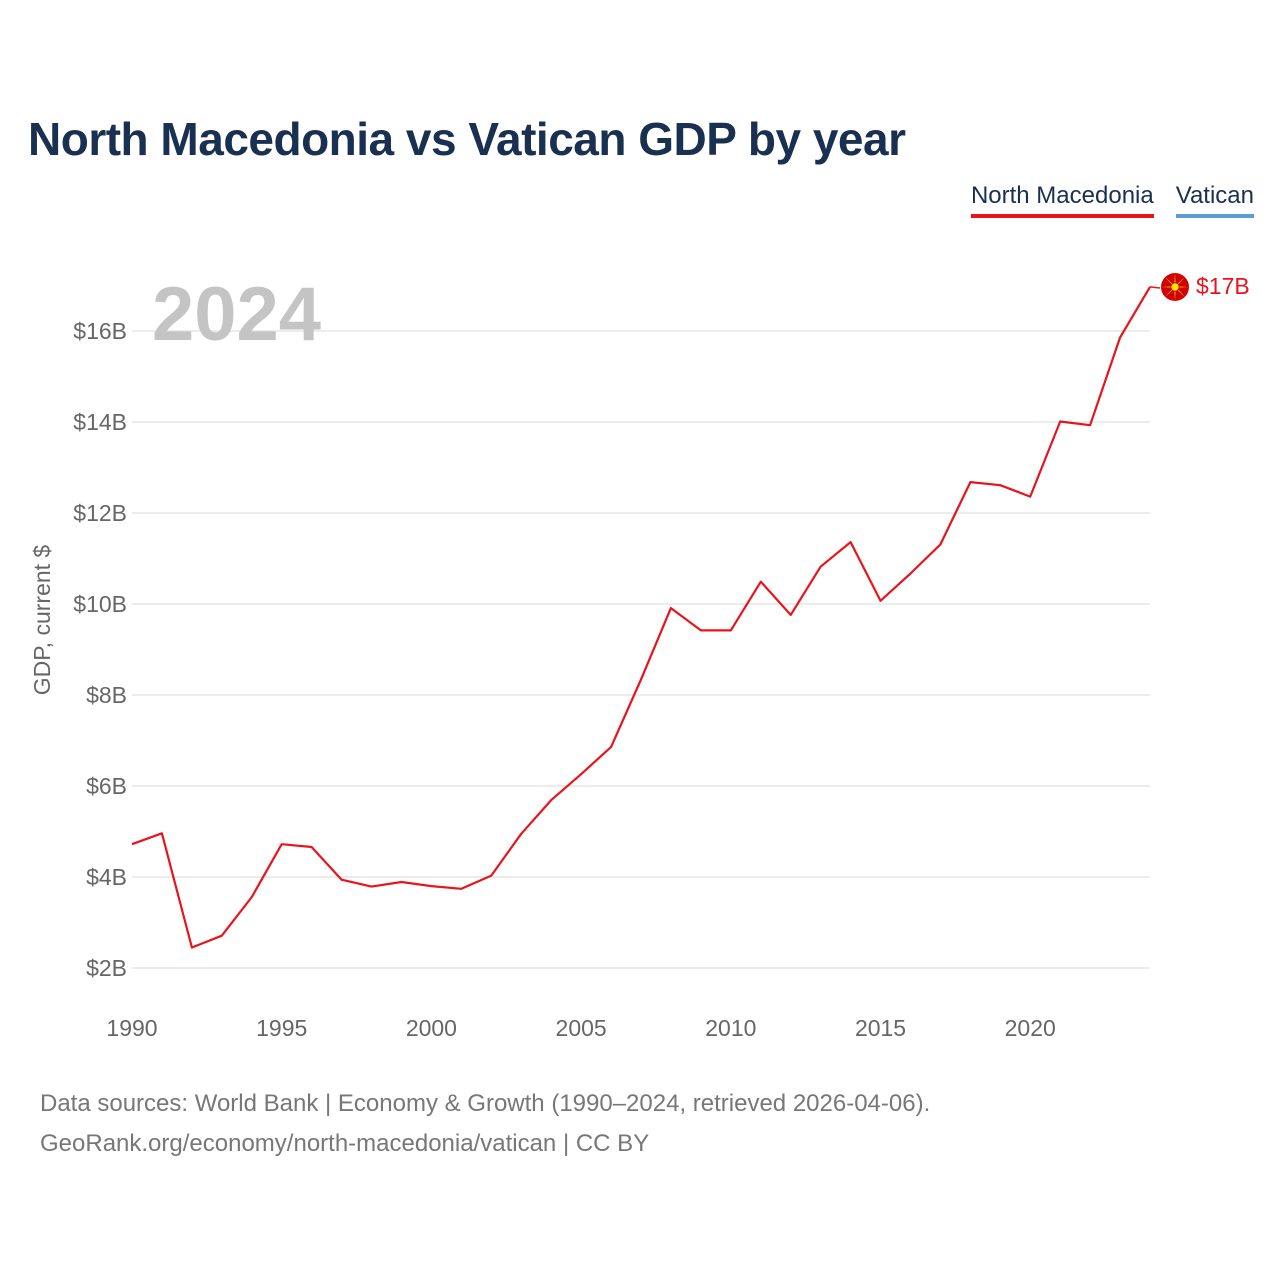 This screenshot has width=1280, height=1280. Describe the element at coordinates (236, 314) in the screenshot. I see `year-watermark: 2024` at that location.